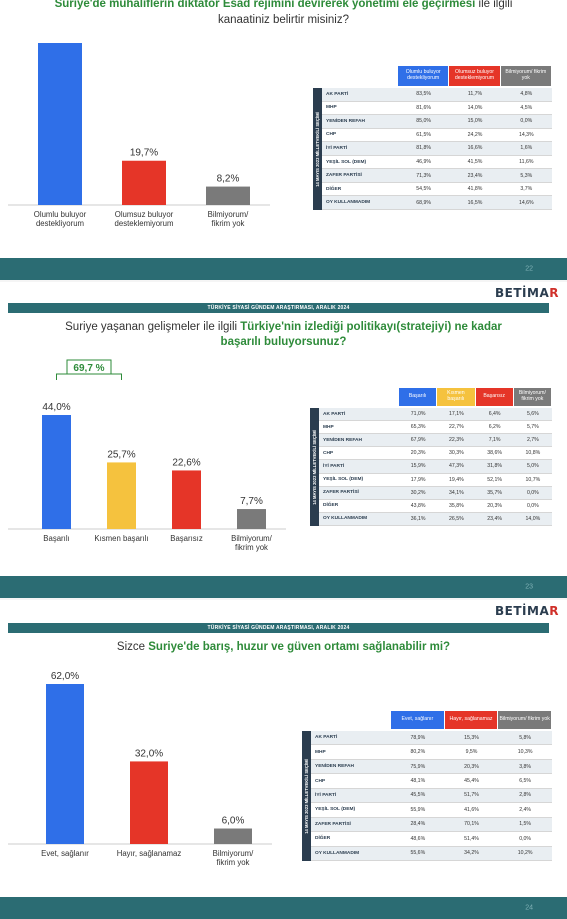 The image size is (567, 919). I want to click on table-cell: 34,1%, so click(456, 492).